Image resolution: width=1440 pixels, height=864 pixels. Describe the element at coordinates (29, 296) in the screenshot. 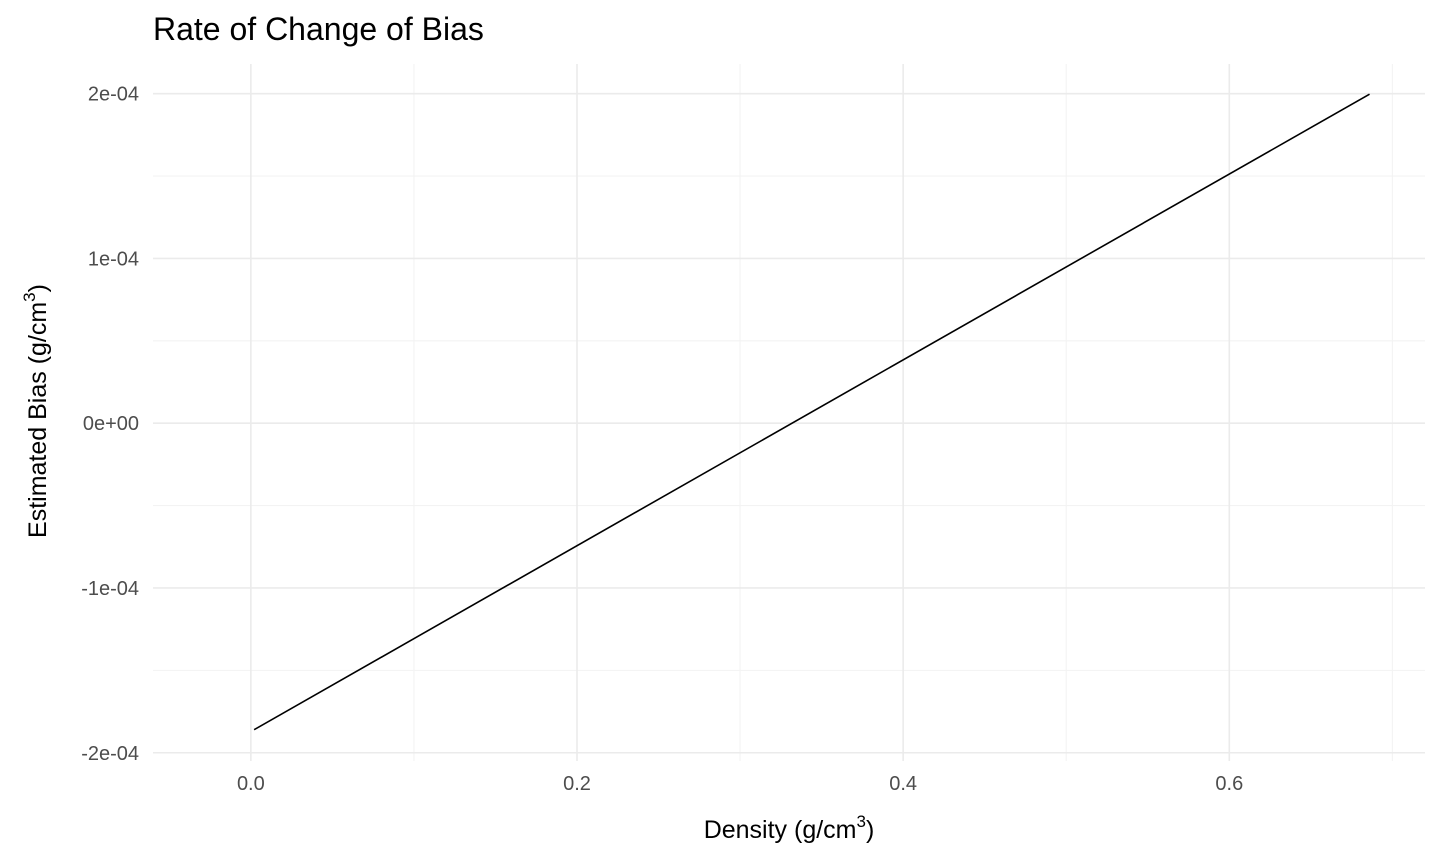

I see `y-axis-title-superscript: 3` at that location.